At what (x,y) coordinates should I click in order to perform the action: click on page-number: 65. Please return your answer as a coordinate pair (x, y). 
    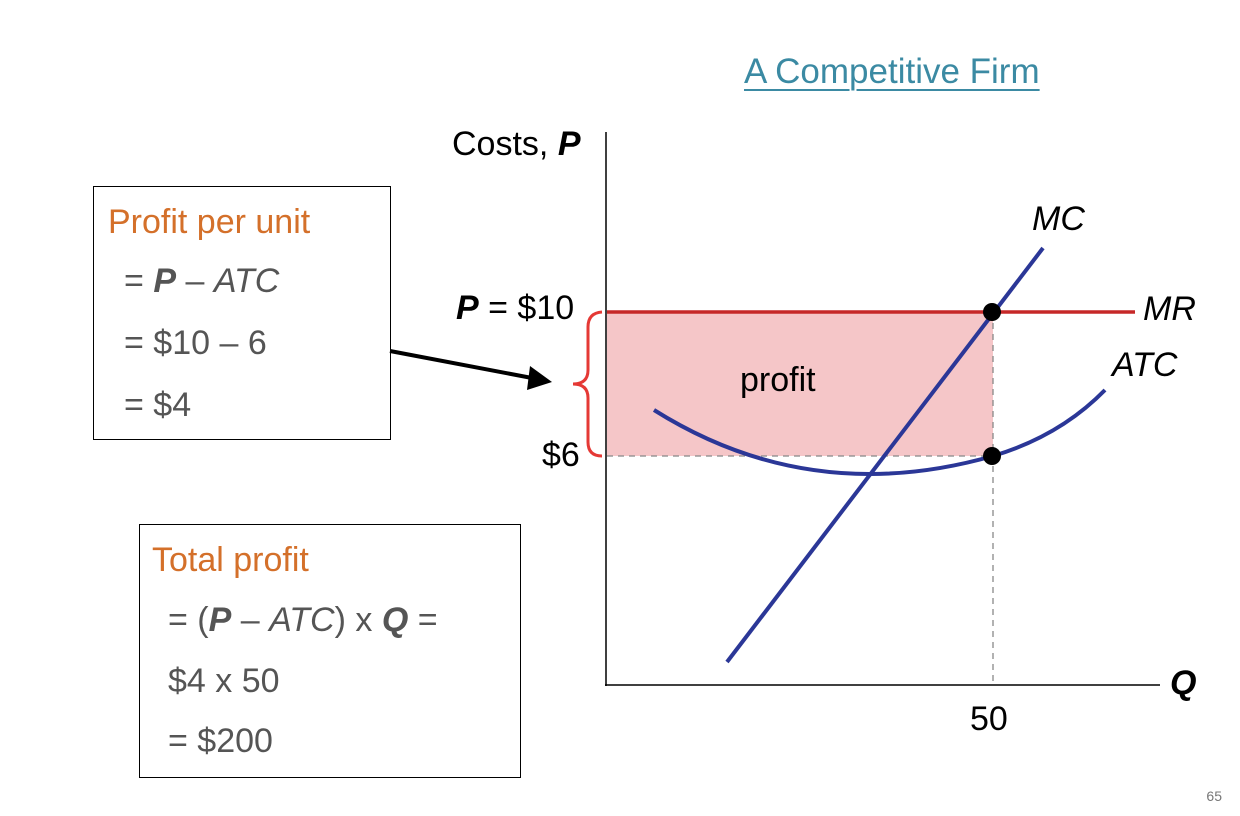
    Looking at the image, I should click on (1214, 796).